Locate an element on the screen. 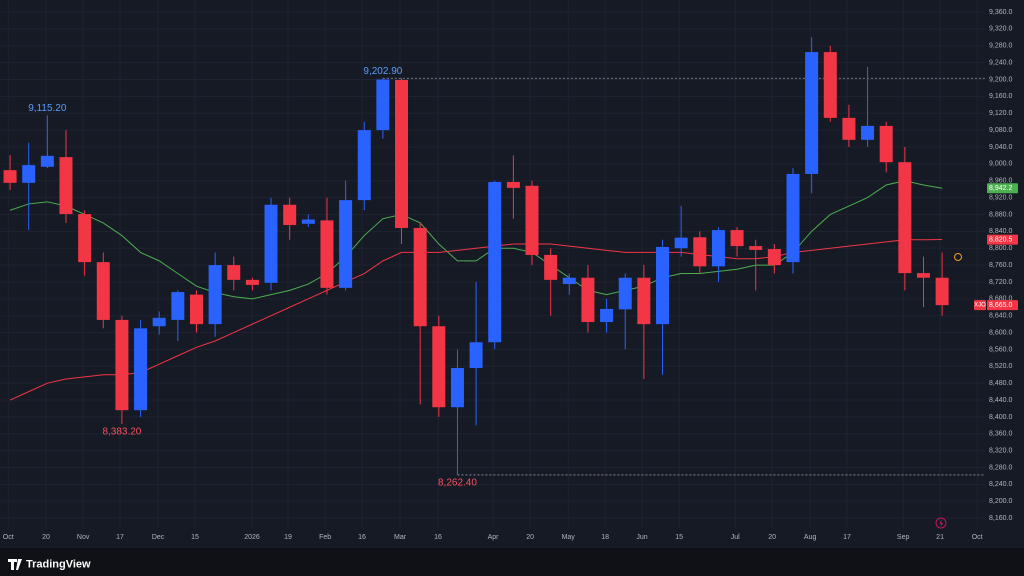 This screenshot has width=1024, height=576. y-tick-label: 9,040.0 is located at coordinates (1000, 147).